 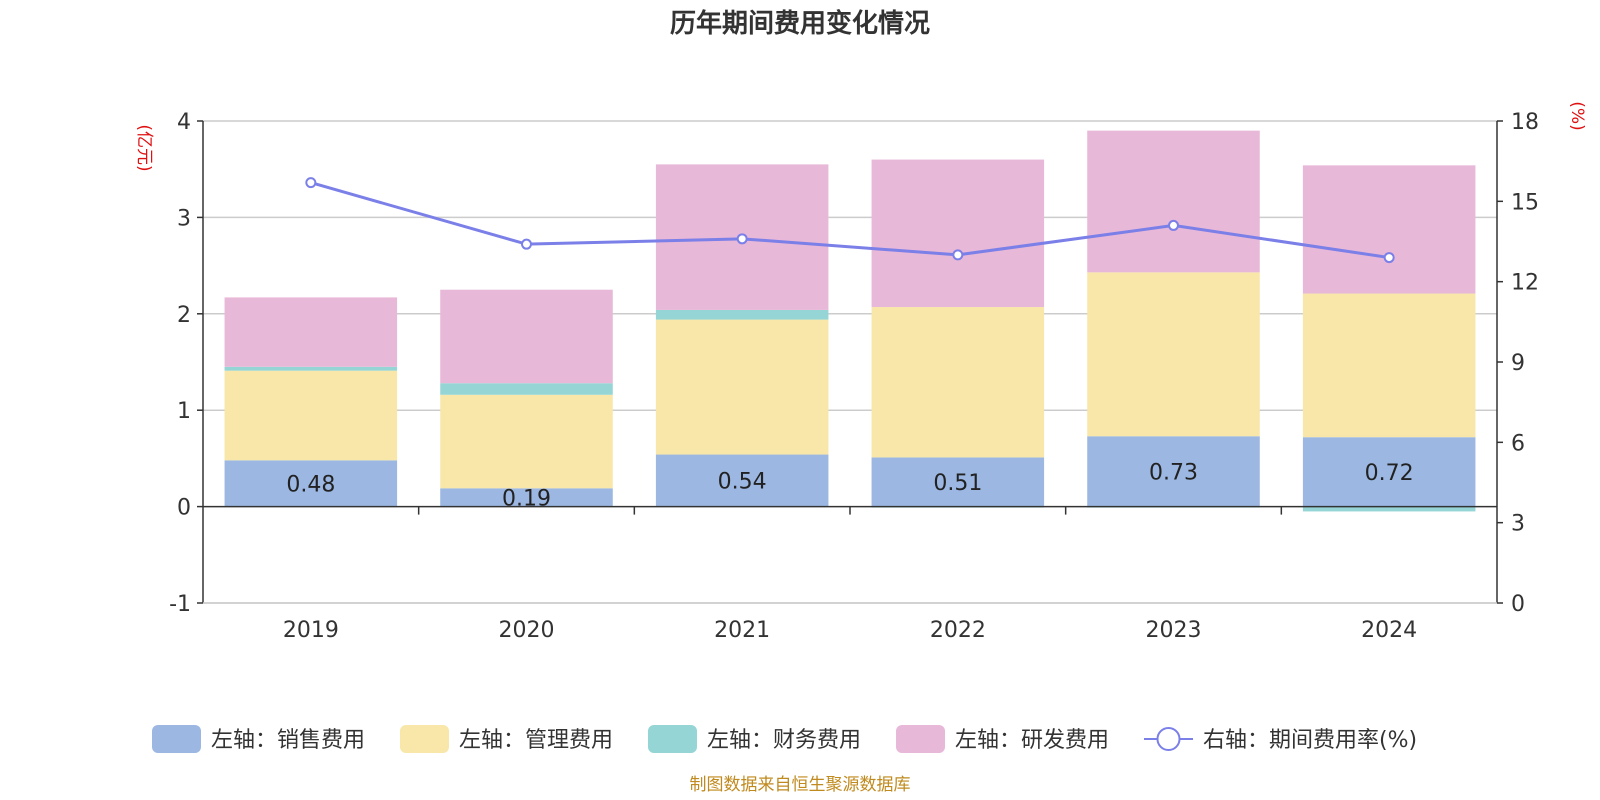 What do you see at coordinates (1518, 443) in the screenshot?
I see `right-tick-label: 6` at bounding box center [1518, 443].